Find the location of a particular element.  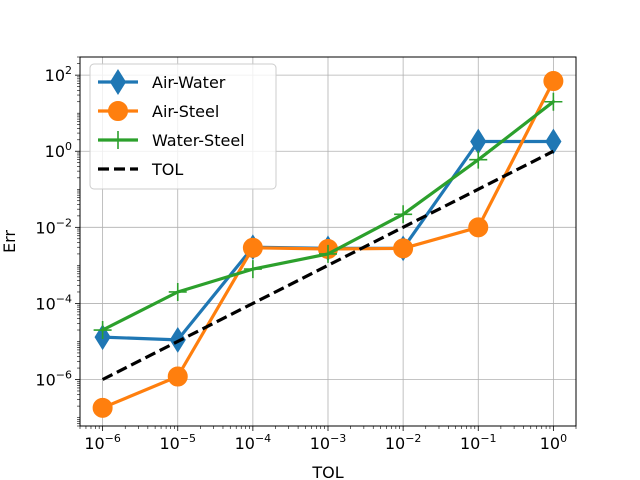

legend-marker-air-water is located at coordinates (118, 82).